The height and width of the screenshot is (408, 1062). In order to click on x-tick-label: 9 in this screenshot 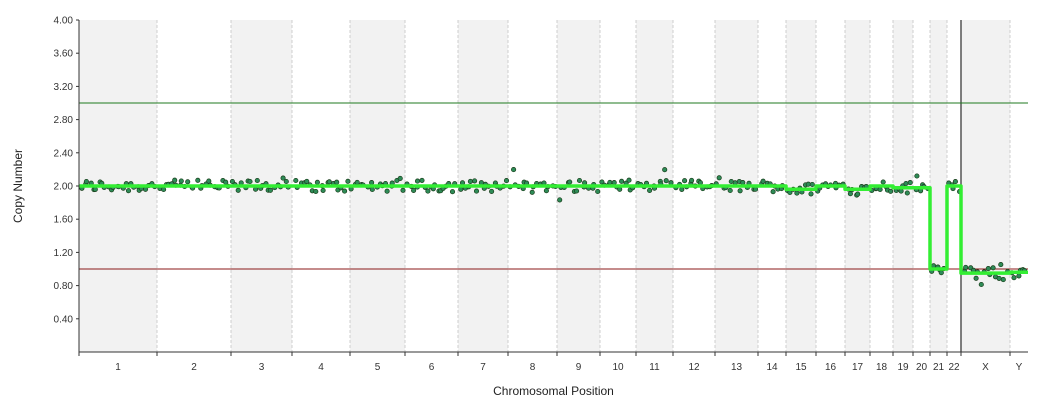, I will do `click(579, 367)`.